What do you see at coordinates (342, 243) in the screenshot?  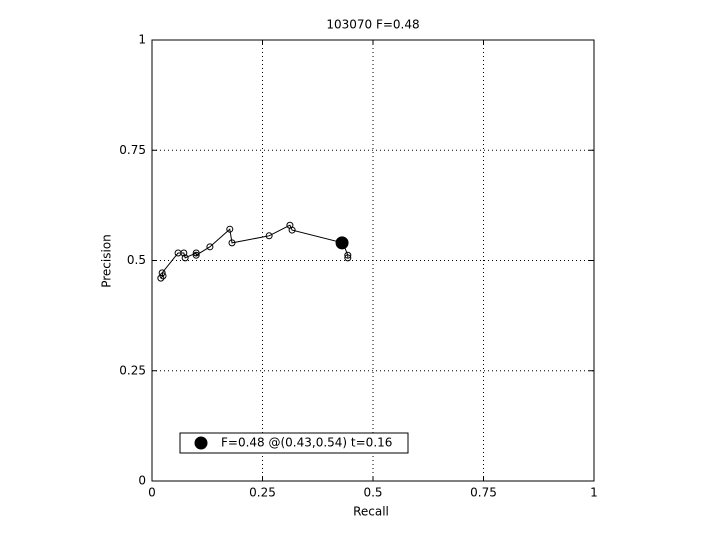 I see `best-point` at bounding box center [342, 243].